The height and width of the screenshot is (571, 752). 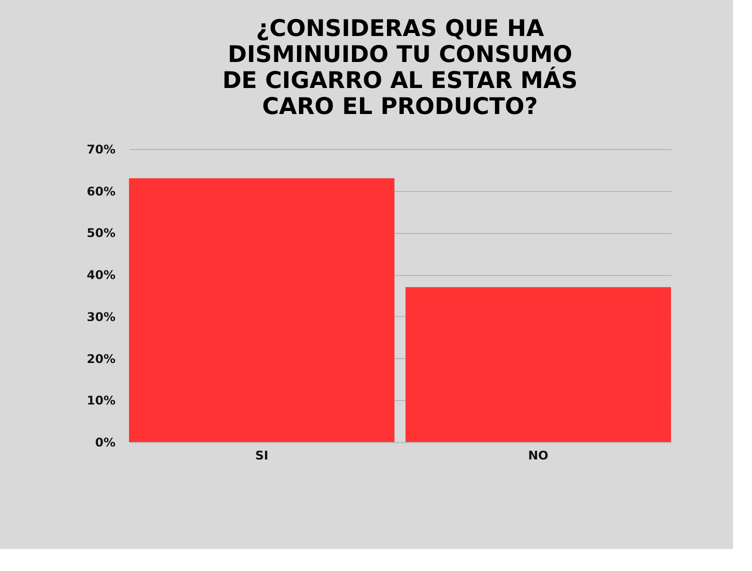 I want to click on y-tick-label: 50%, so click(x=101, y=233).